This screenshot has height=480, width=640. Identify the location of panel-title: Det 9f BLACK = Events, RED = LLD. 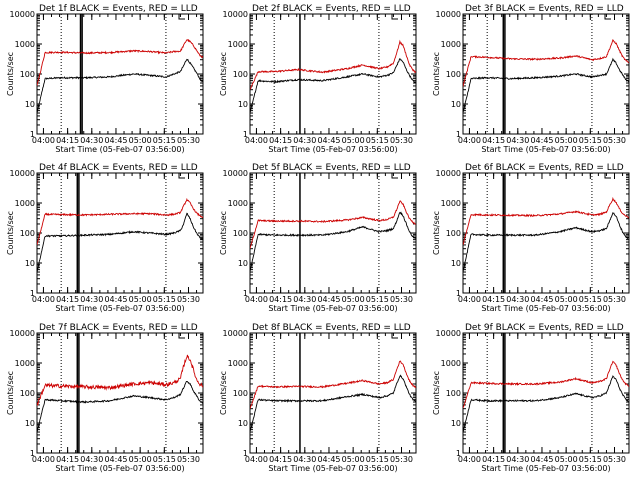
(544, 328).